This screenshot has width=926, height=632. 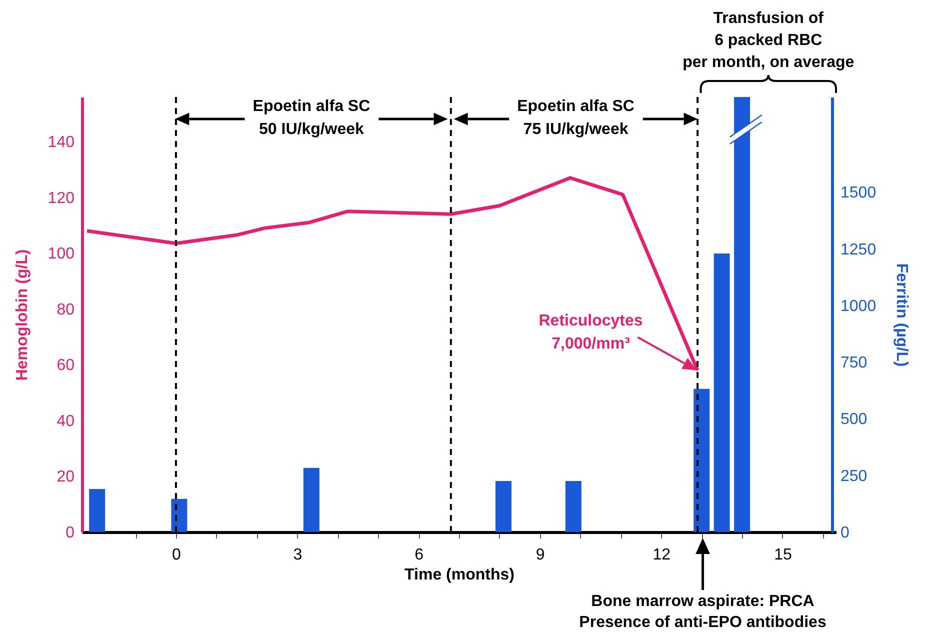 I want to click on x-tick-label: 9, so click(x=540, y=555).